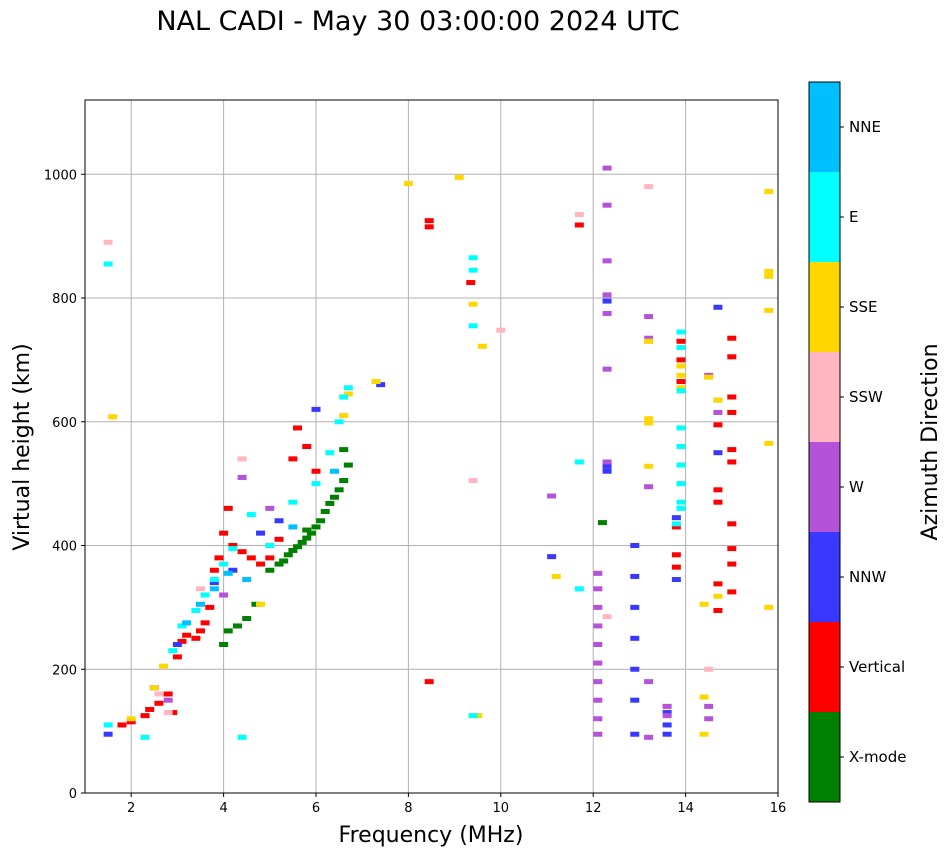  What do you see at coordinates (60, 175) in the screenshot?
I see `y-tick-label: 1000` at bounding box center [60, 175].